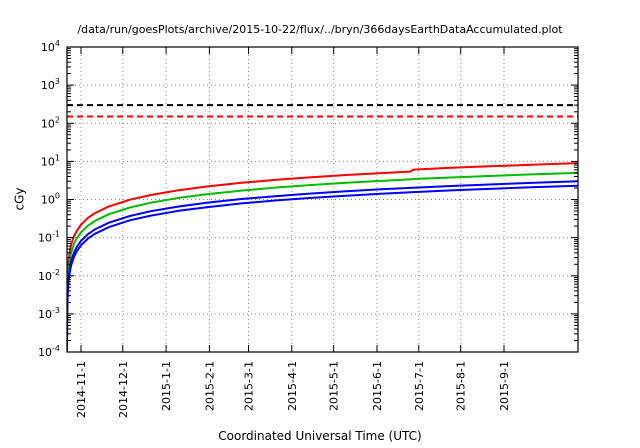 This screenshot has height=448, width=640. What do you see at coordinates (49, 313) in the screenshot?
I see `y-tick-label: 10⁻³` at bounding box center [49, 313].